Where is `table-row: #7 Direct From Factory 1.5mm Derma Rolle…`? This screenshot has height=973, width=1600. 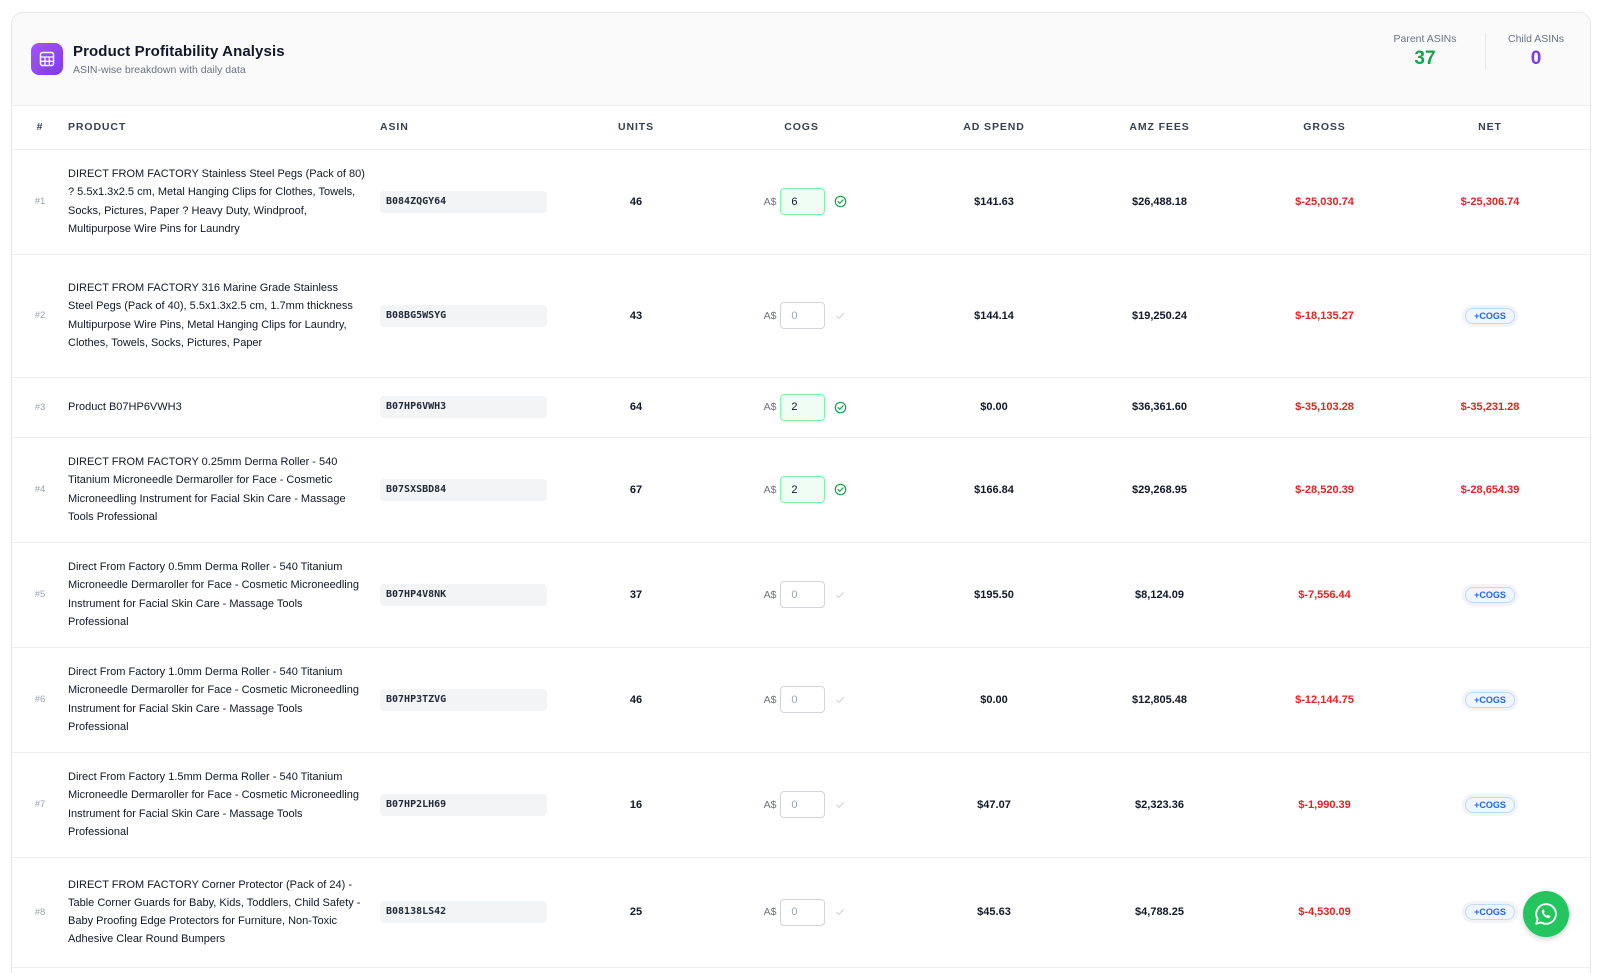
table-row: #7 Direct From Factory 1.5mm Derma Rolle… is located at coordinates (801, 805).